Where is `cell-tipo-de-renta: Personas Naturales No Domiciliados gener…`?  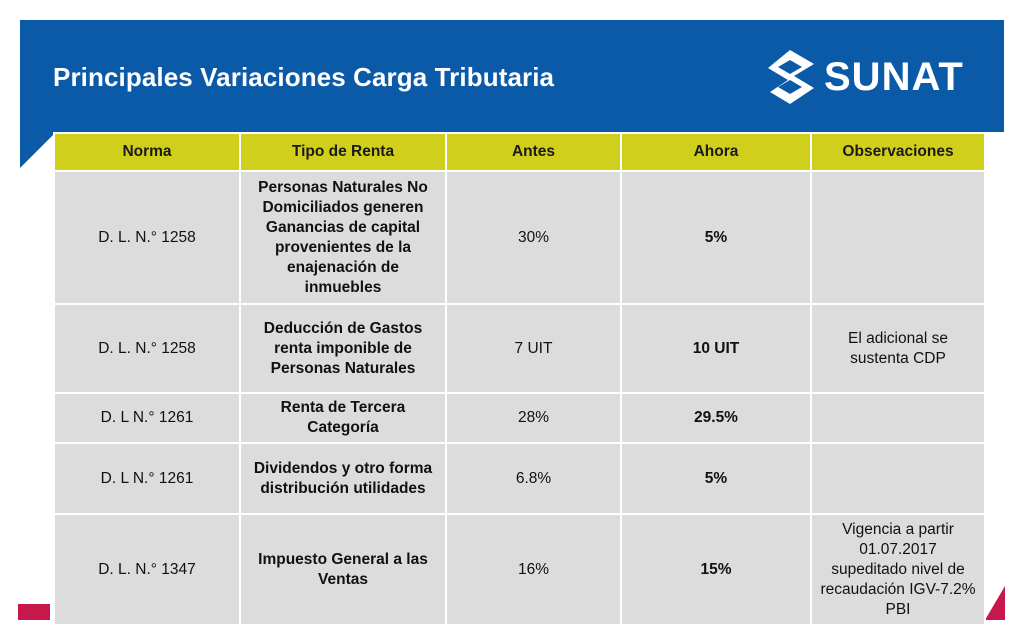 cell-tipo-de-renta: Personas Naturales No Domiciliados gener… is located at coordinates (343, 237).